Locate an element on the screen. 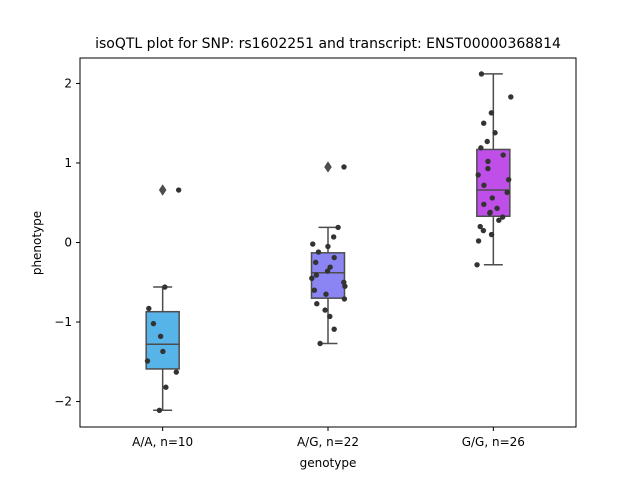  y-tick-label: 0 is located at coordinates (68, 243).